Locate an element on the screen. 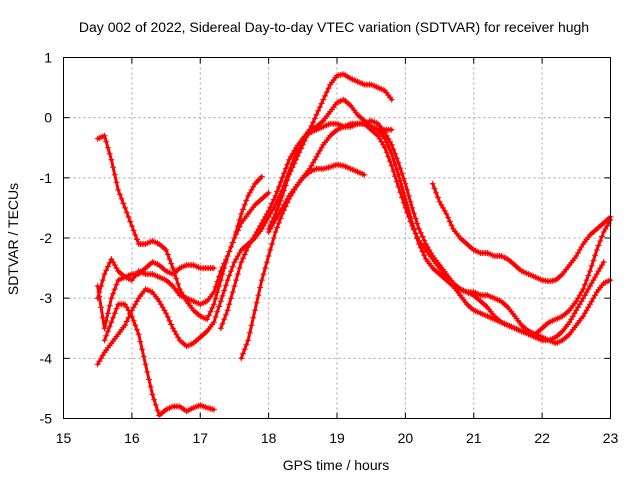 The height and width of the screenshot is (480, 640). y-tick-label: -1 is located at coordinates (46, 178).